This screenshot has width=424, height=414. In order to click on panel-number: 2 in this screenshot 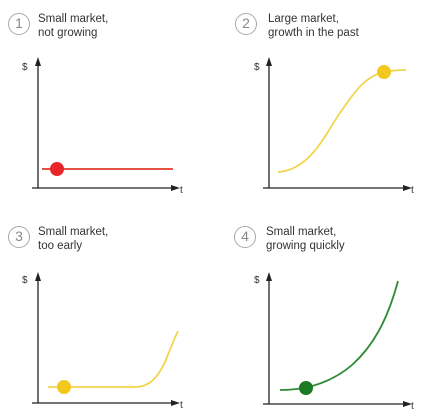, I will do `click(246, 24)`.